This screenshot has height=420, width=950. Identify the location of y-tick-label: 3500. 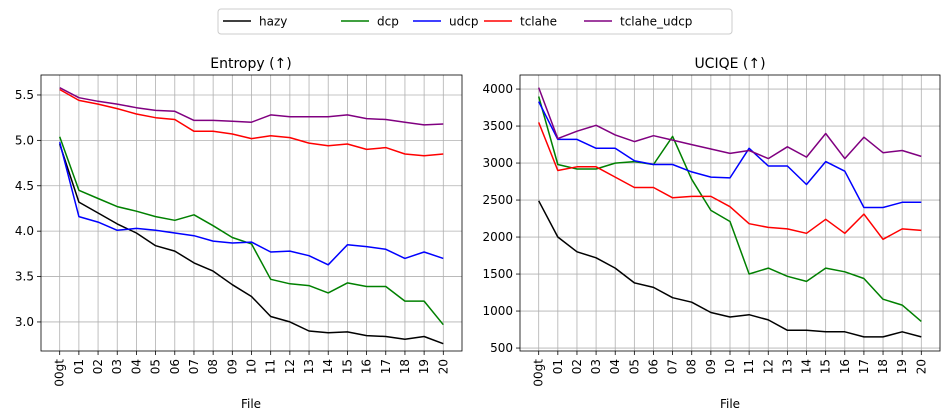
(497, 126).